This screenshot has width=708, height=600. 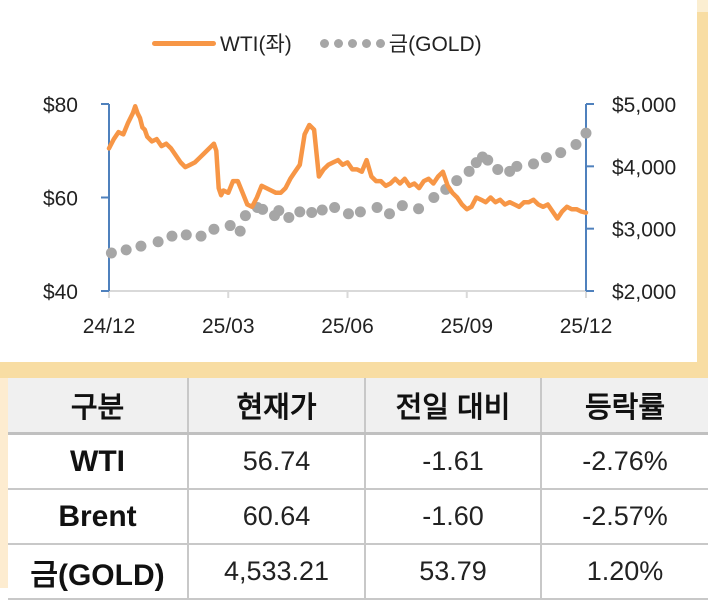 What do you see at coordinates (702, 6) in the screenshot?
I see `panel-border-top` at bounding box center [702, 6].